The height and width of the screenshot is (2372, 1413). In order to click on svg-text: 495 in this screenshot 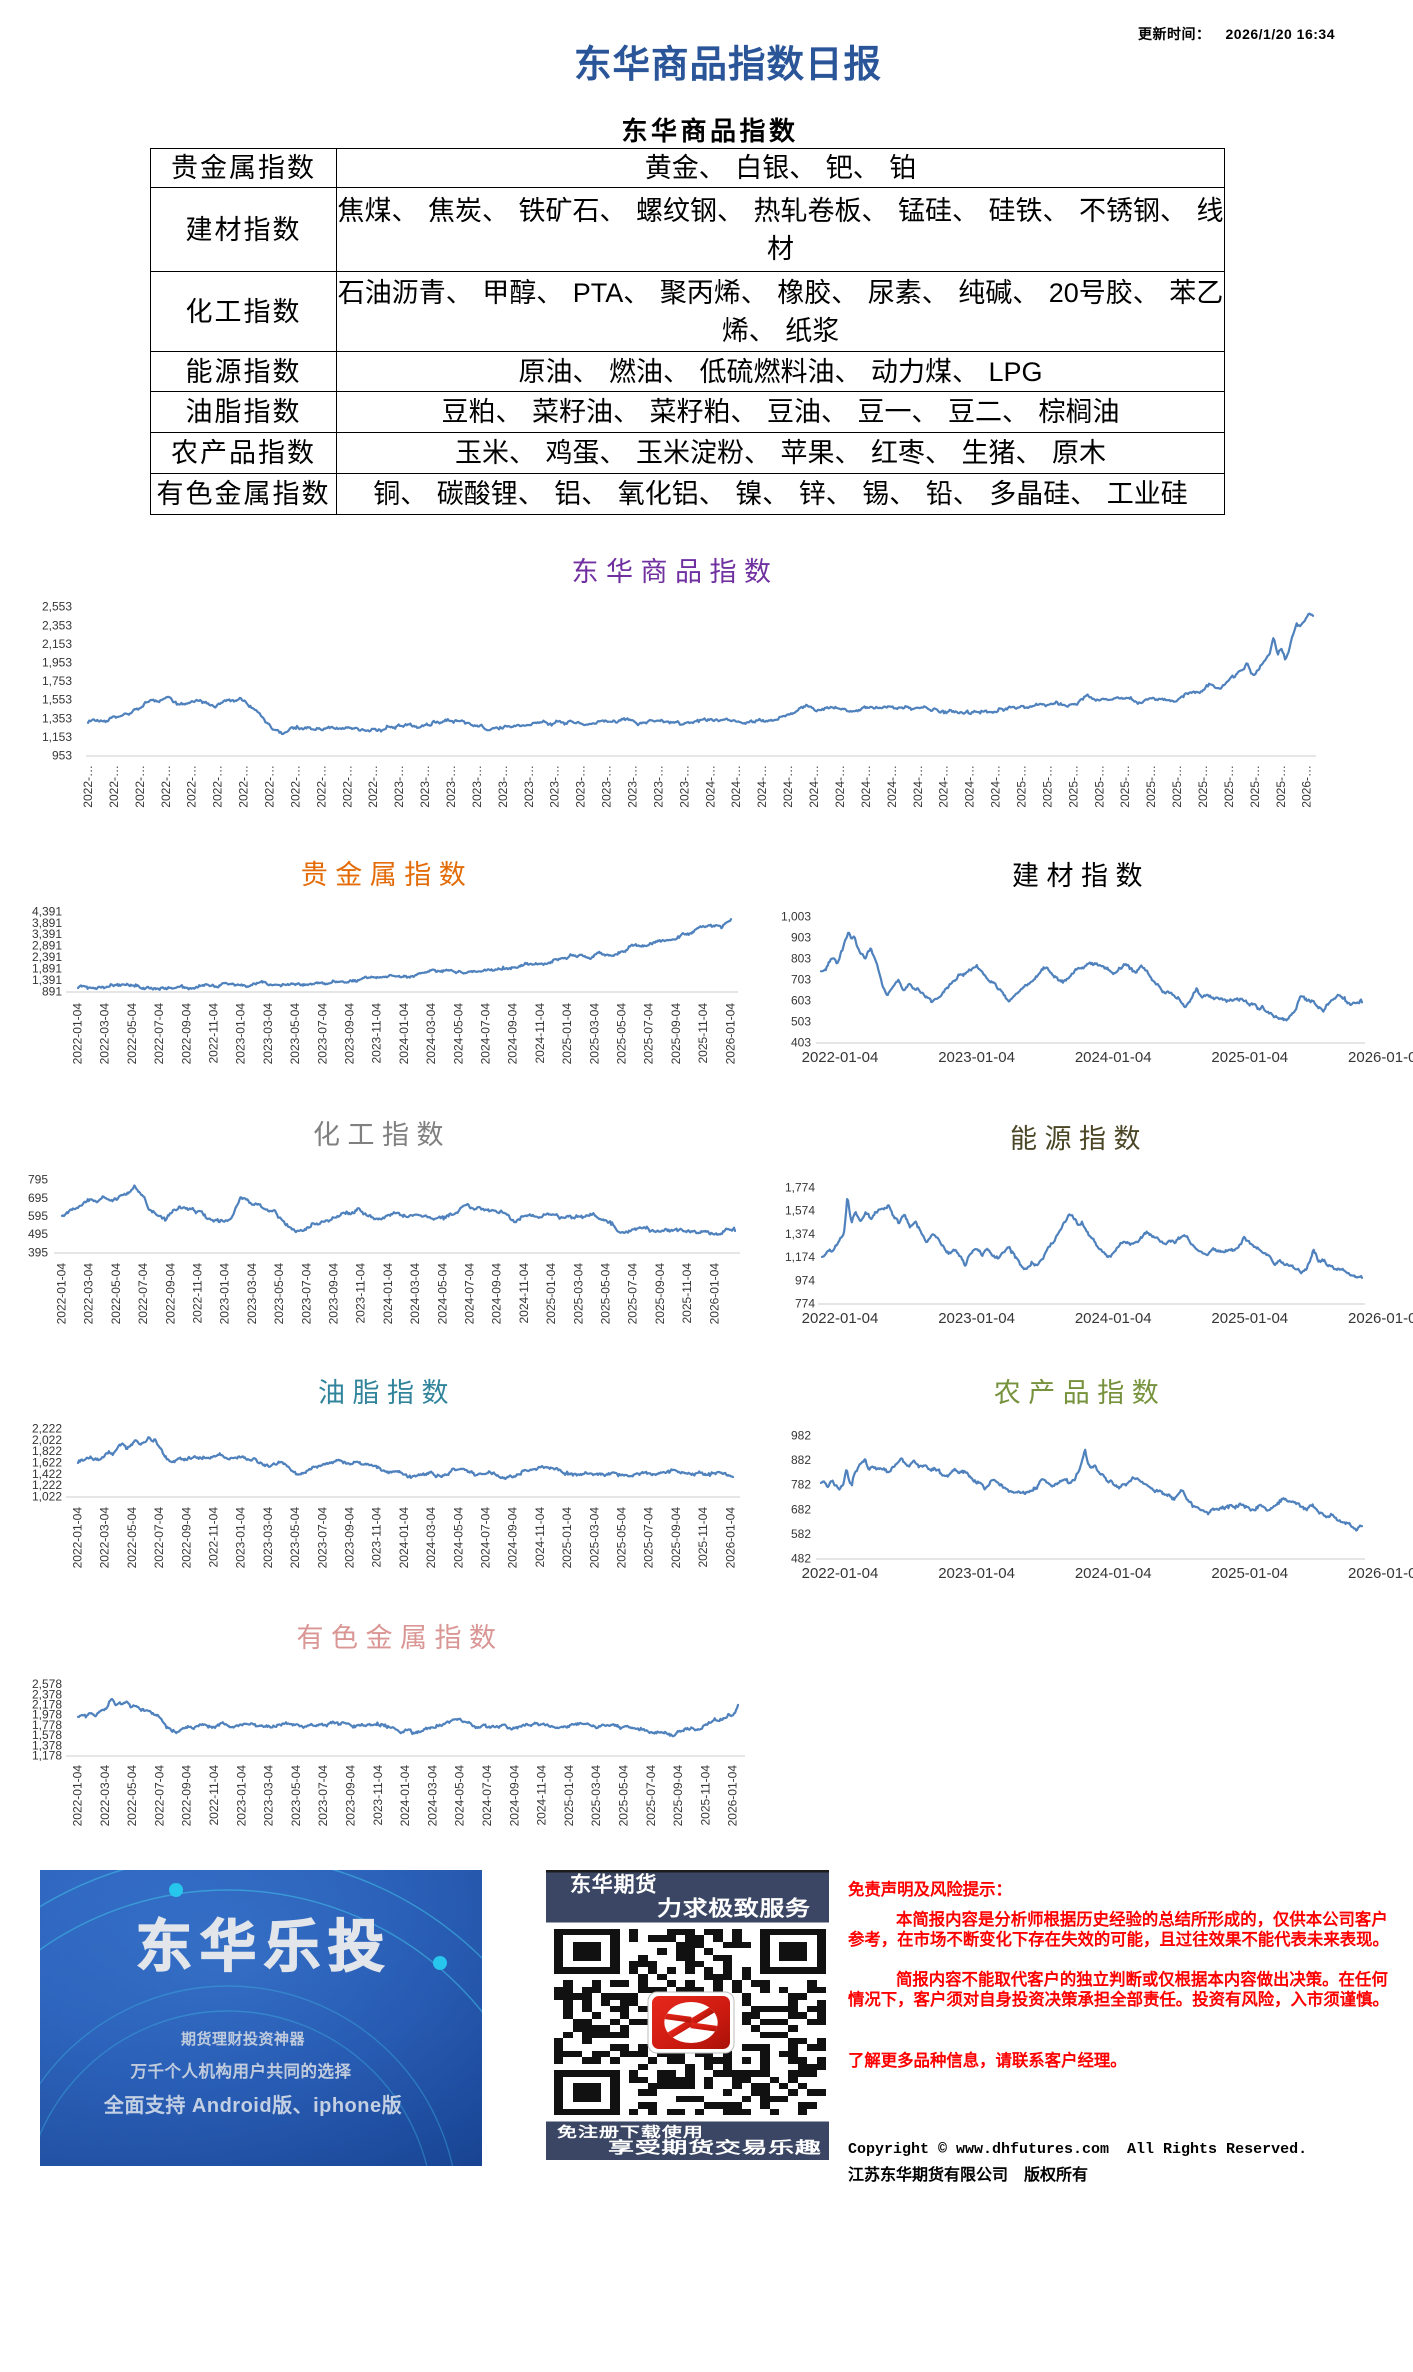, I will do `click(38, 1234)`.